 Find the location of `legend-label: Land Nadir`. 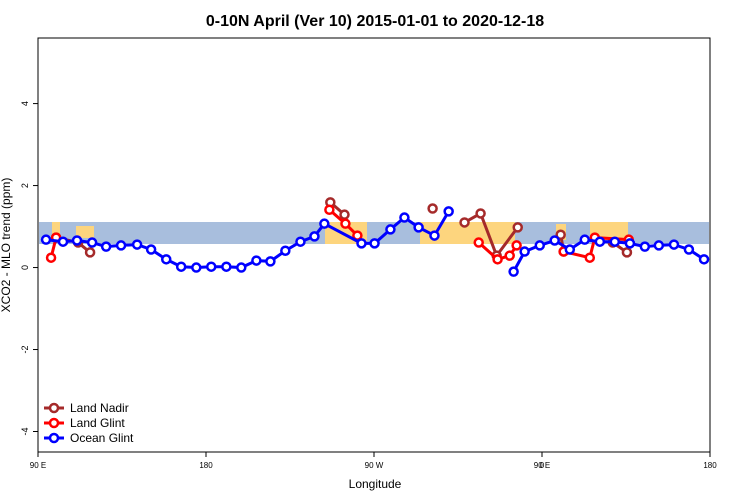

legend-label: Land Nadir is located at coordinates (99, 408).